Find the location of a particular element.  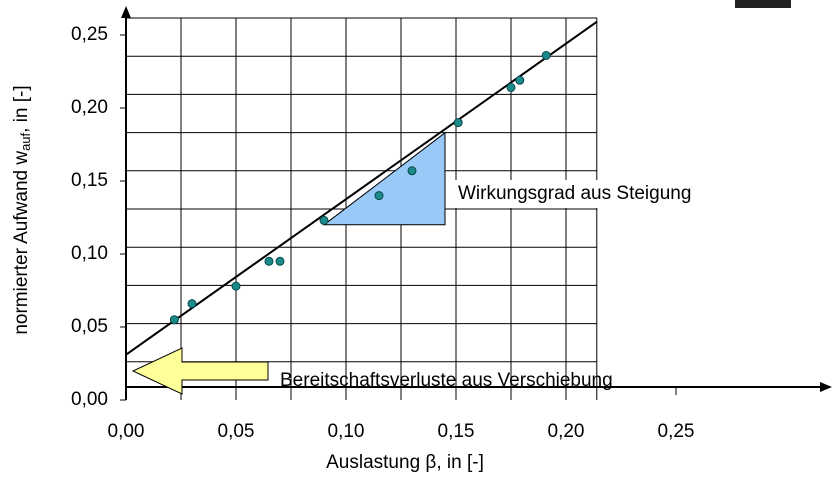

x-axis-label: Auslastung β, in [-] is located at coordinates (405, 462).